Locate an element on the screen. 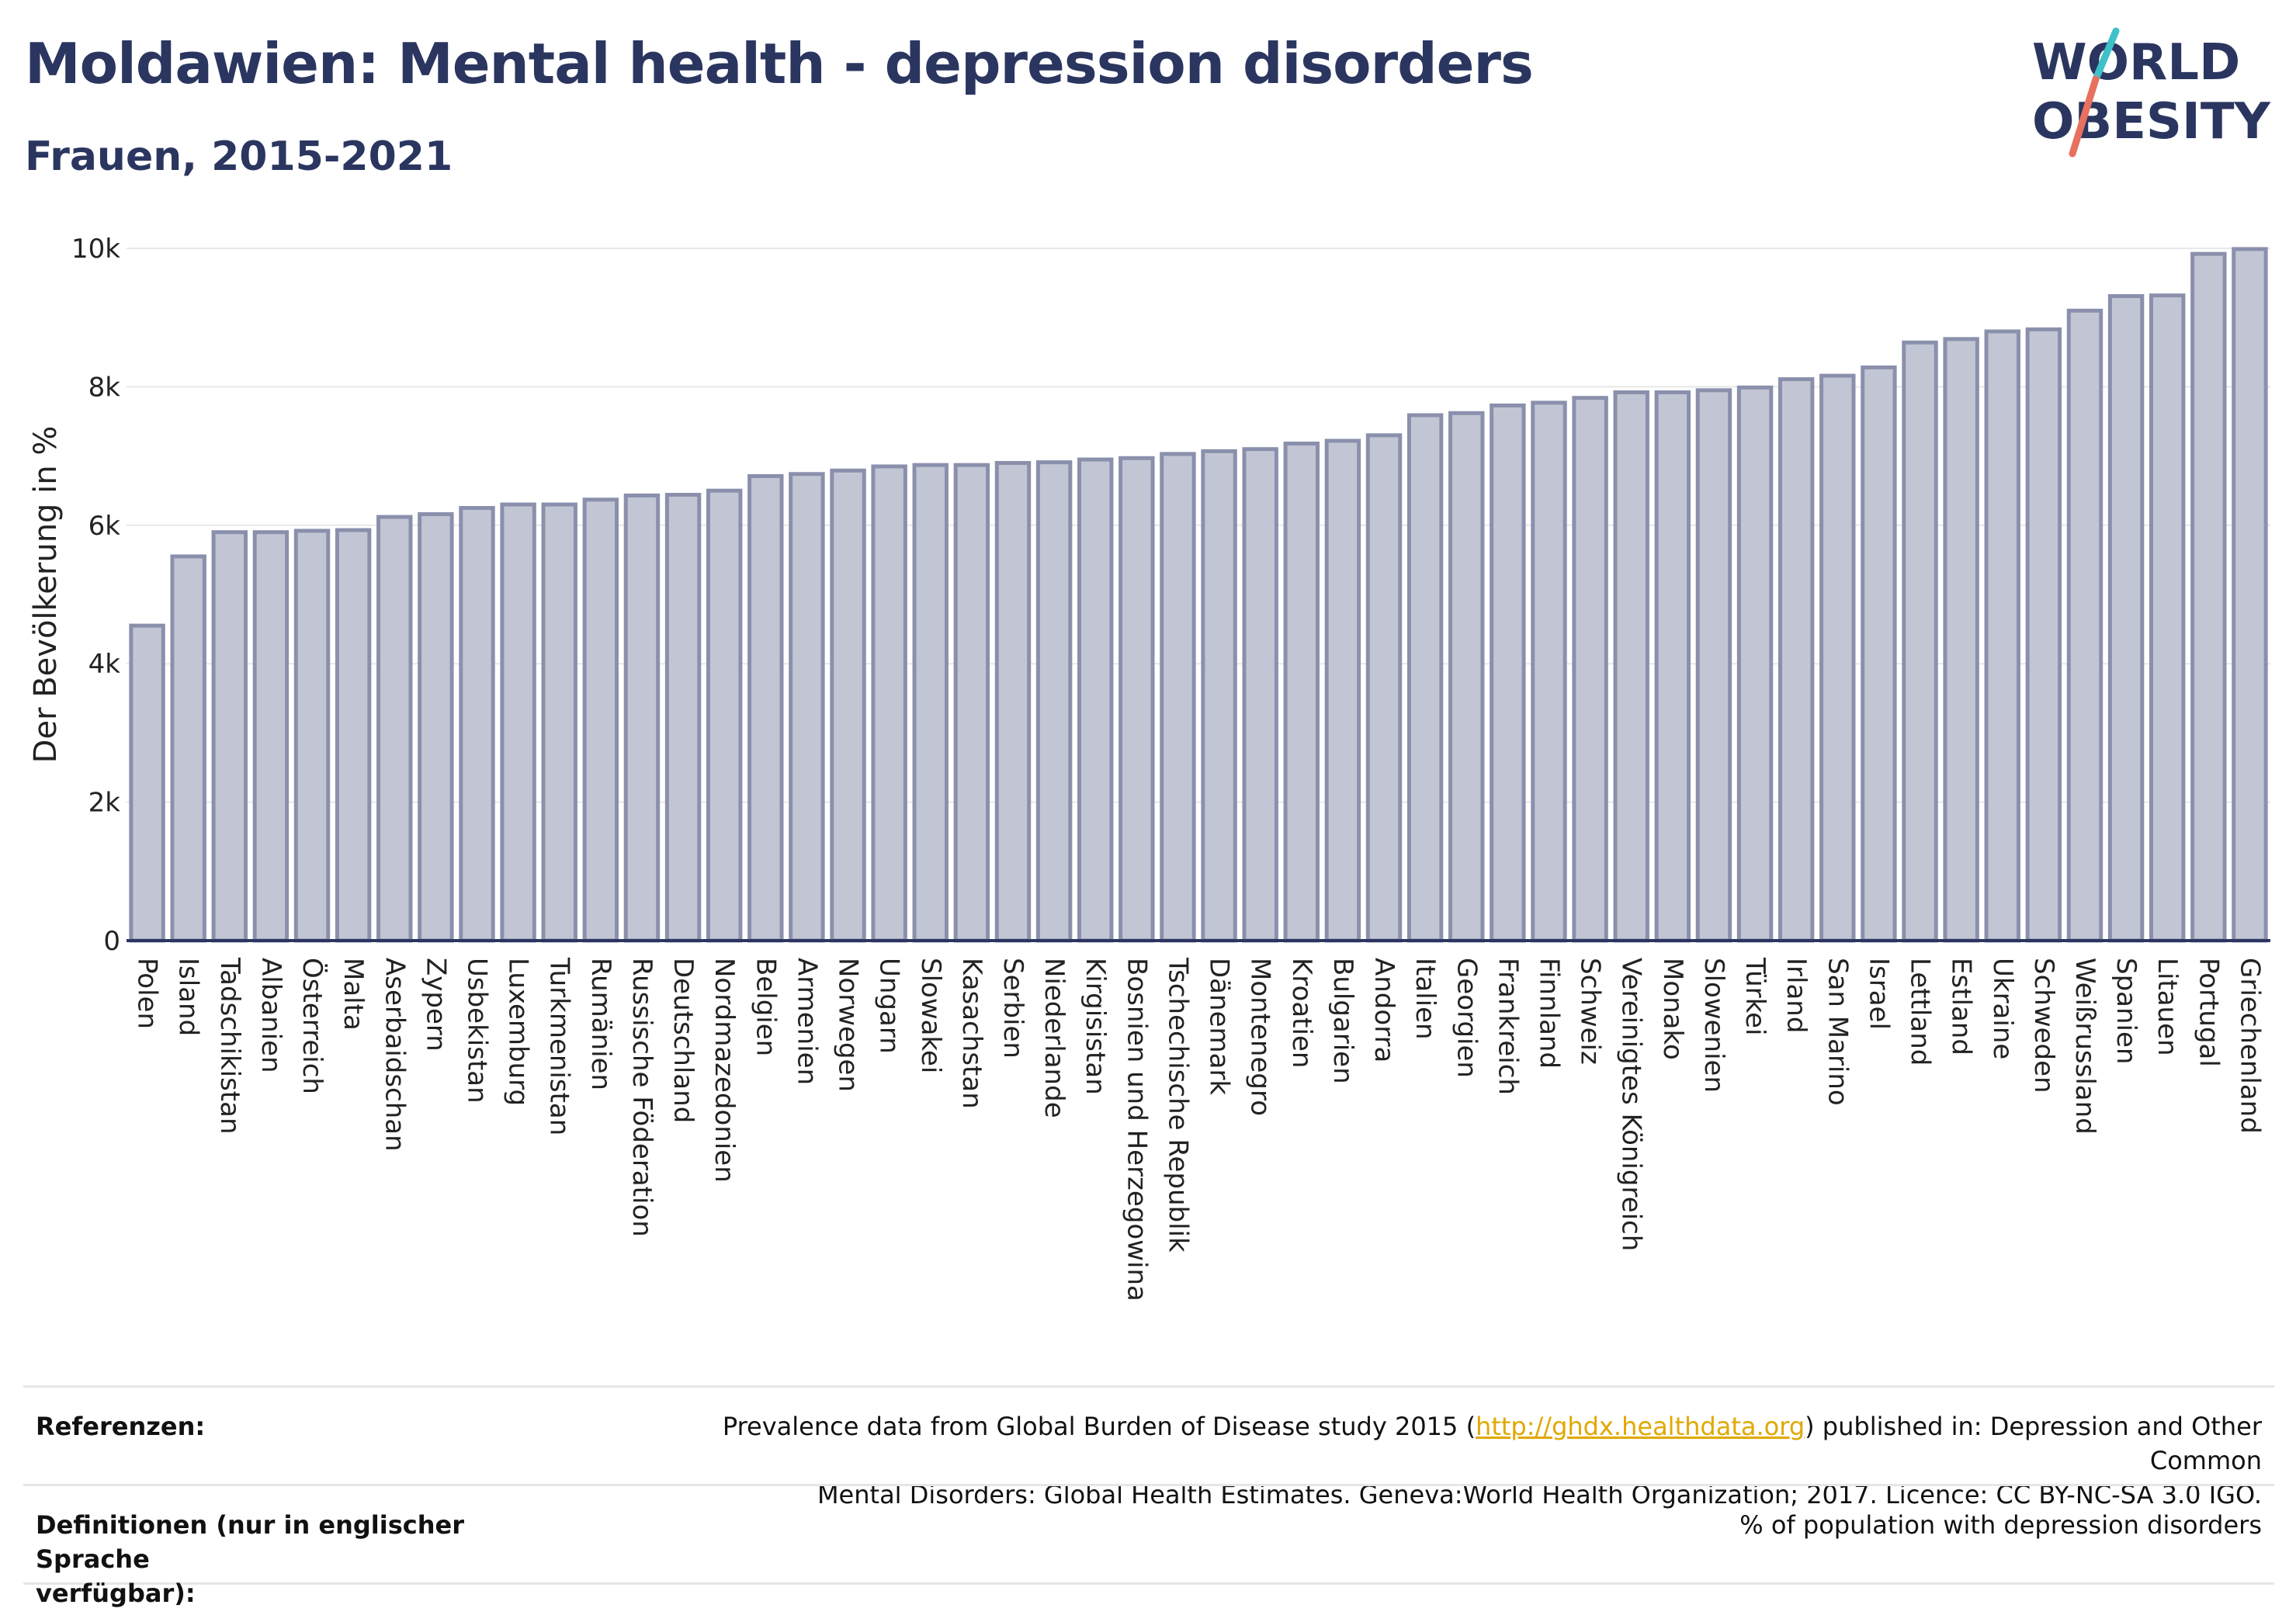  x-tick-label: Tschechische Republik is located at coordinates (1177, 1105).